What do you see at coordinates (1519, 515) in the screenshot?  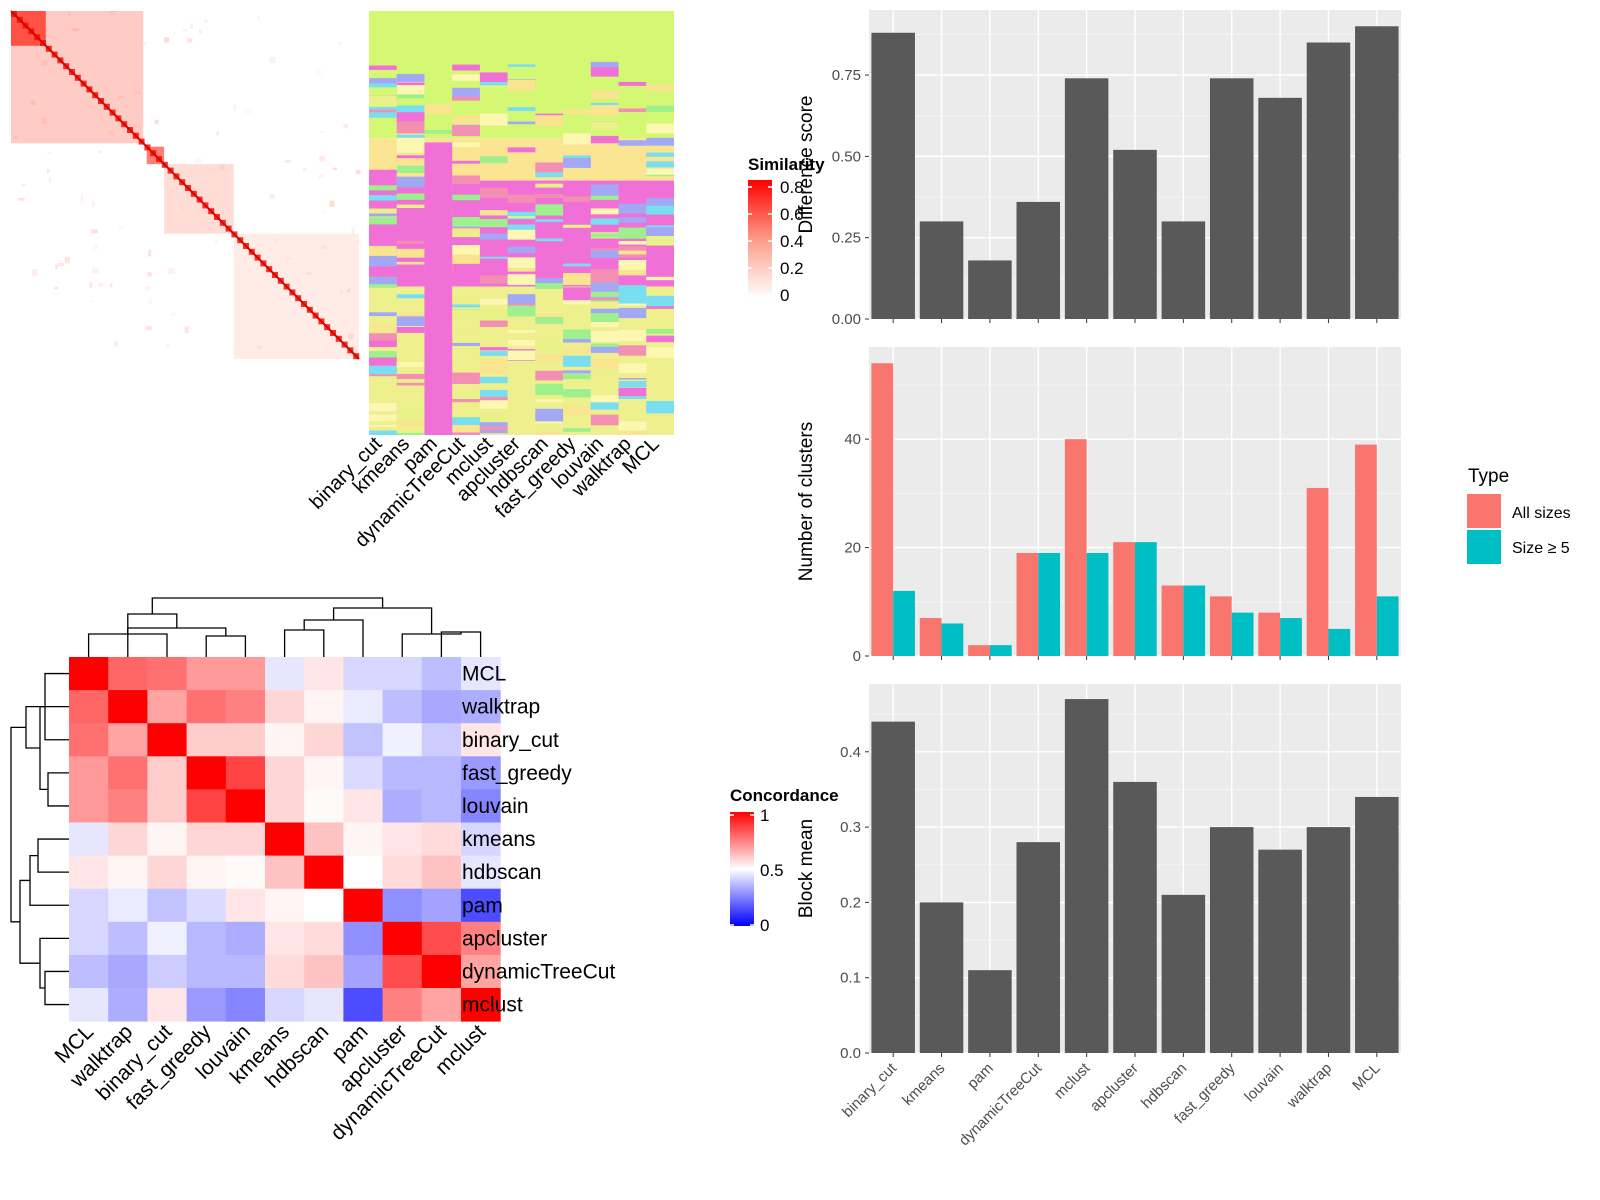 I see `type-legend: Type All sizes Size ≥ 5` at bounding box center [1519, 515].